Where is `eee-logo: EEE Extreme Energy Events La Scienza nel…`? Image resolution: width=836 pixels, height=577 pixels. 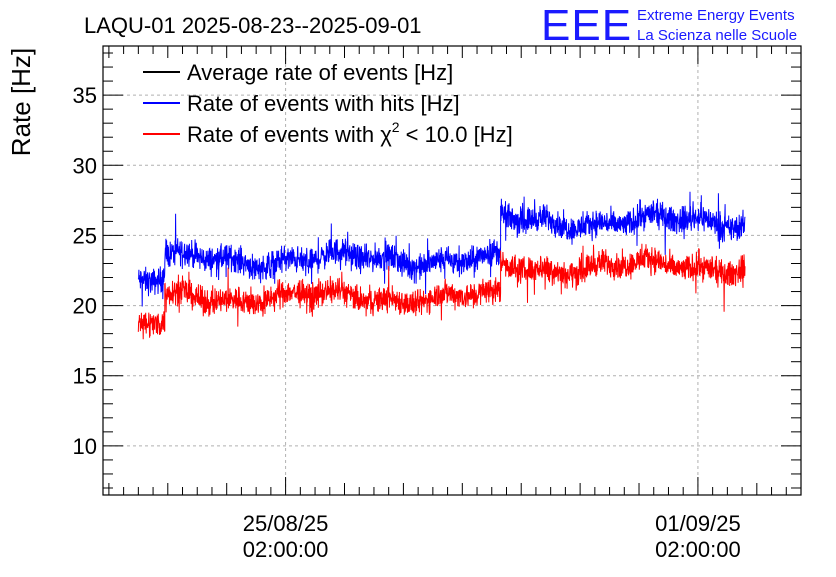
eee-logo: EEE Extreme Energy Events La Scienza nel… is located at coordinates (669, 25).